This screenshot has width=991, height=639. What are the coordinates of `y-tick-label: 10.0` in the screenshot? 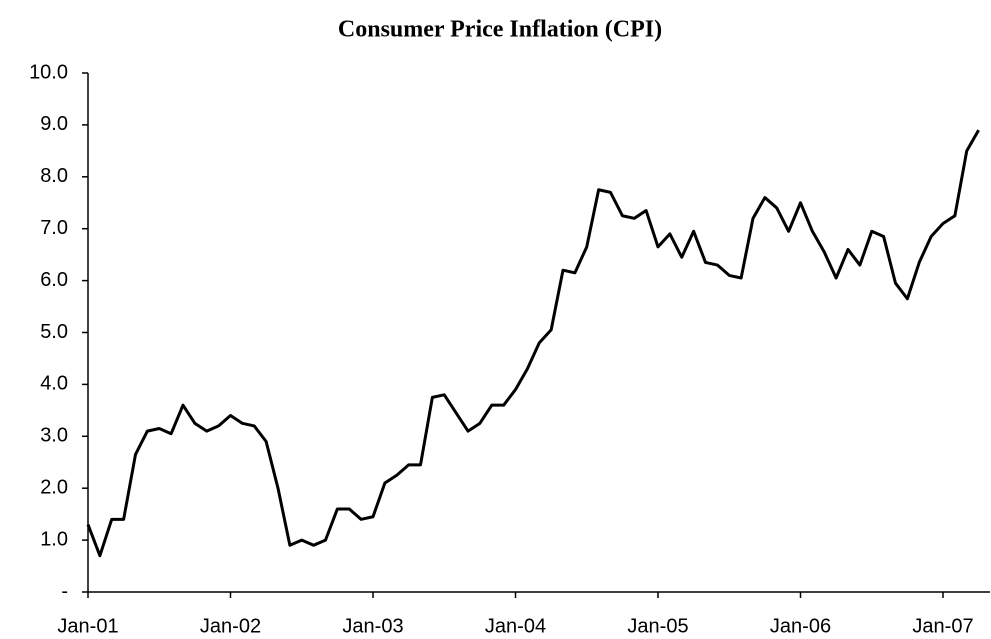 It's located at (48, 72).